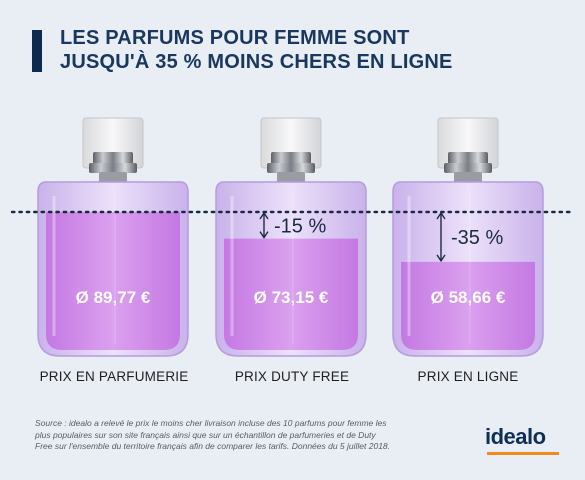 This screenshot has height=480, width=585. Describe the element at coordinates (523, 453) in the screenshot. I see `logo-accent-underline` at that location.